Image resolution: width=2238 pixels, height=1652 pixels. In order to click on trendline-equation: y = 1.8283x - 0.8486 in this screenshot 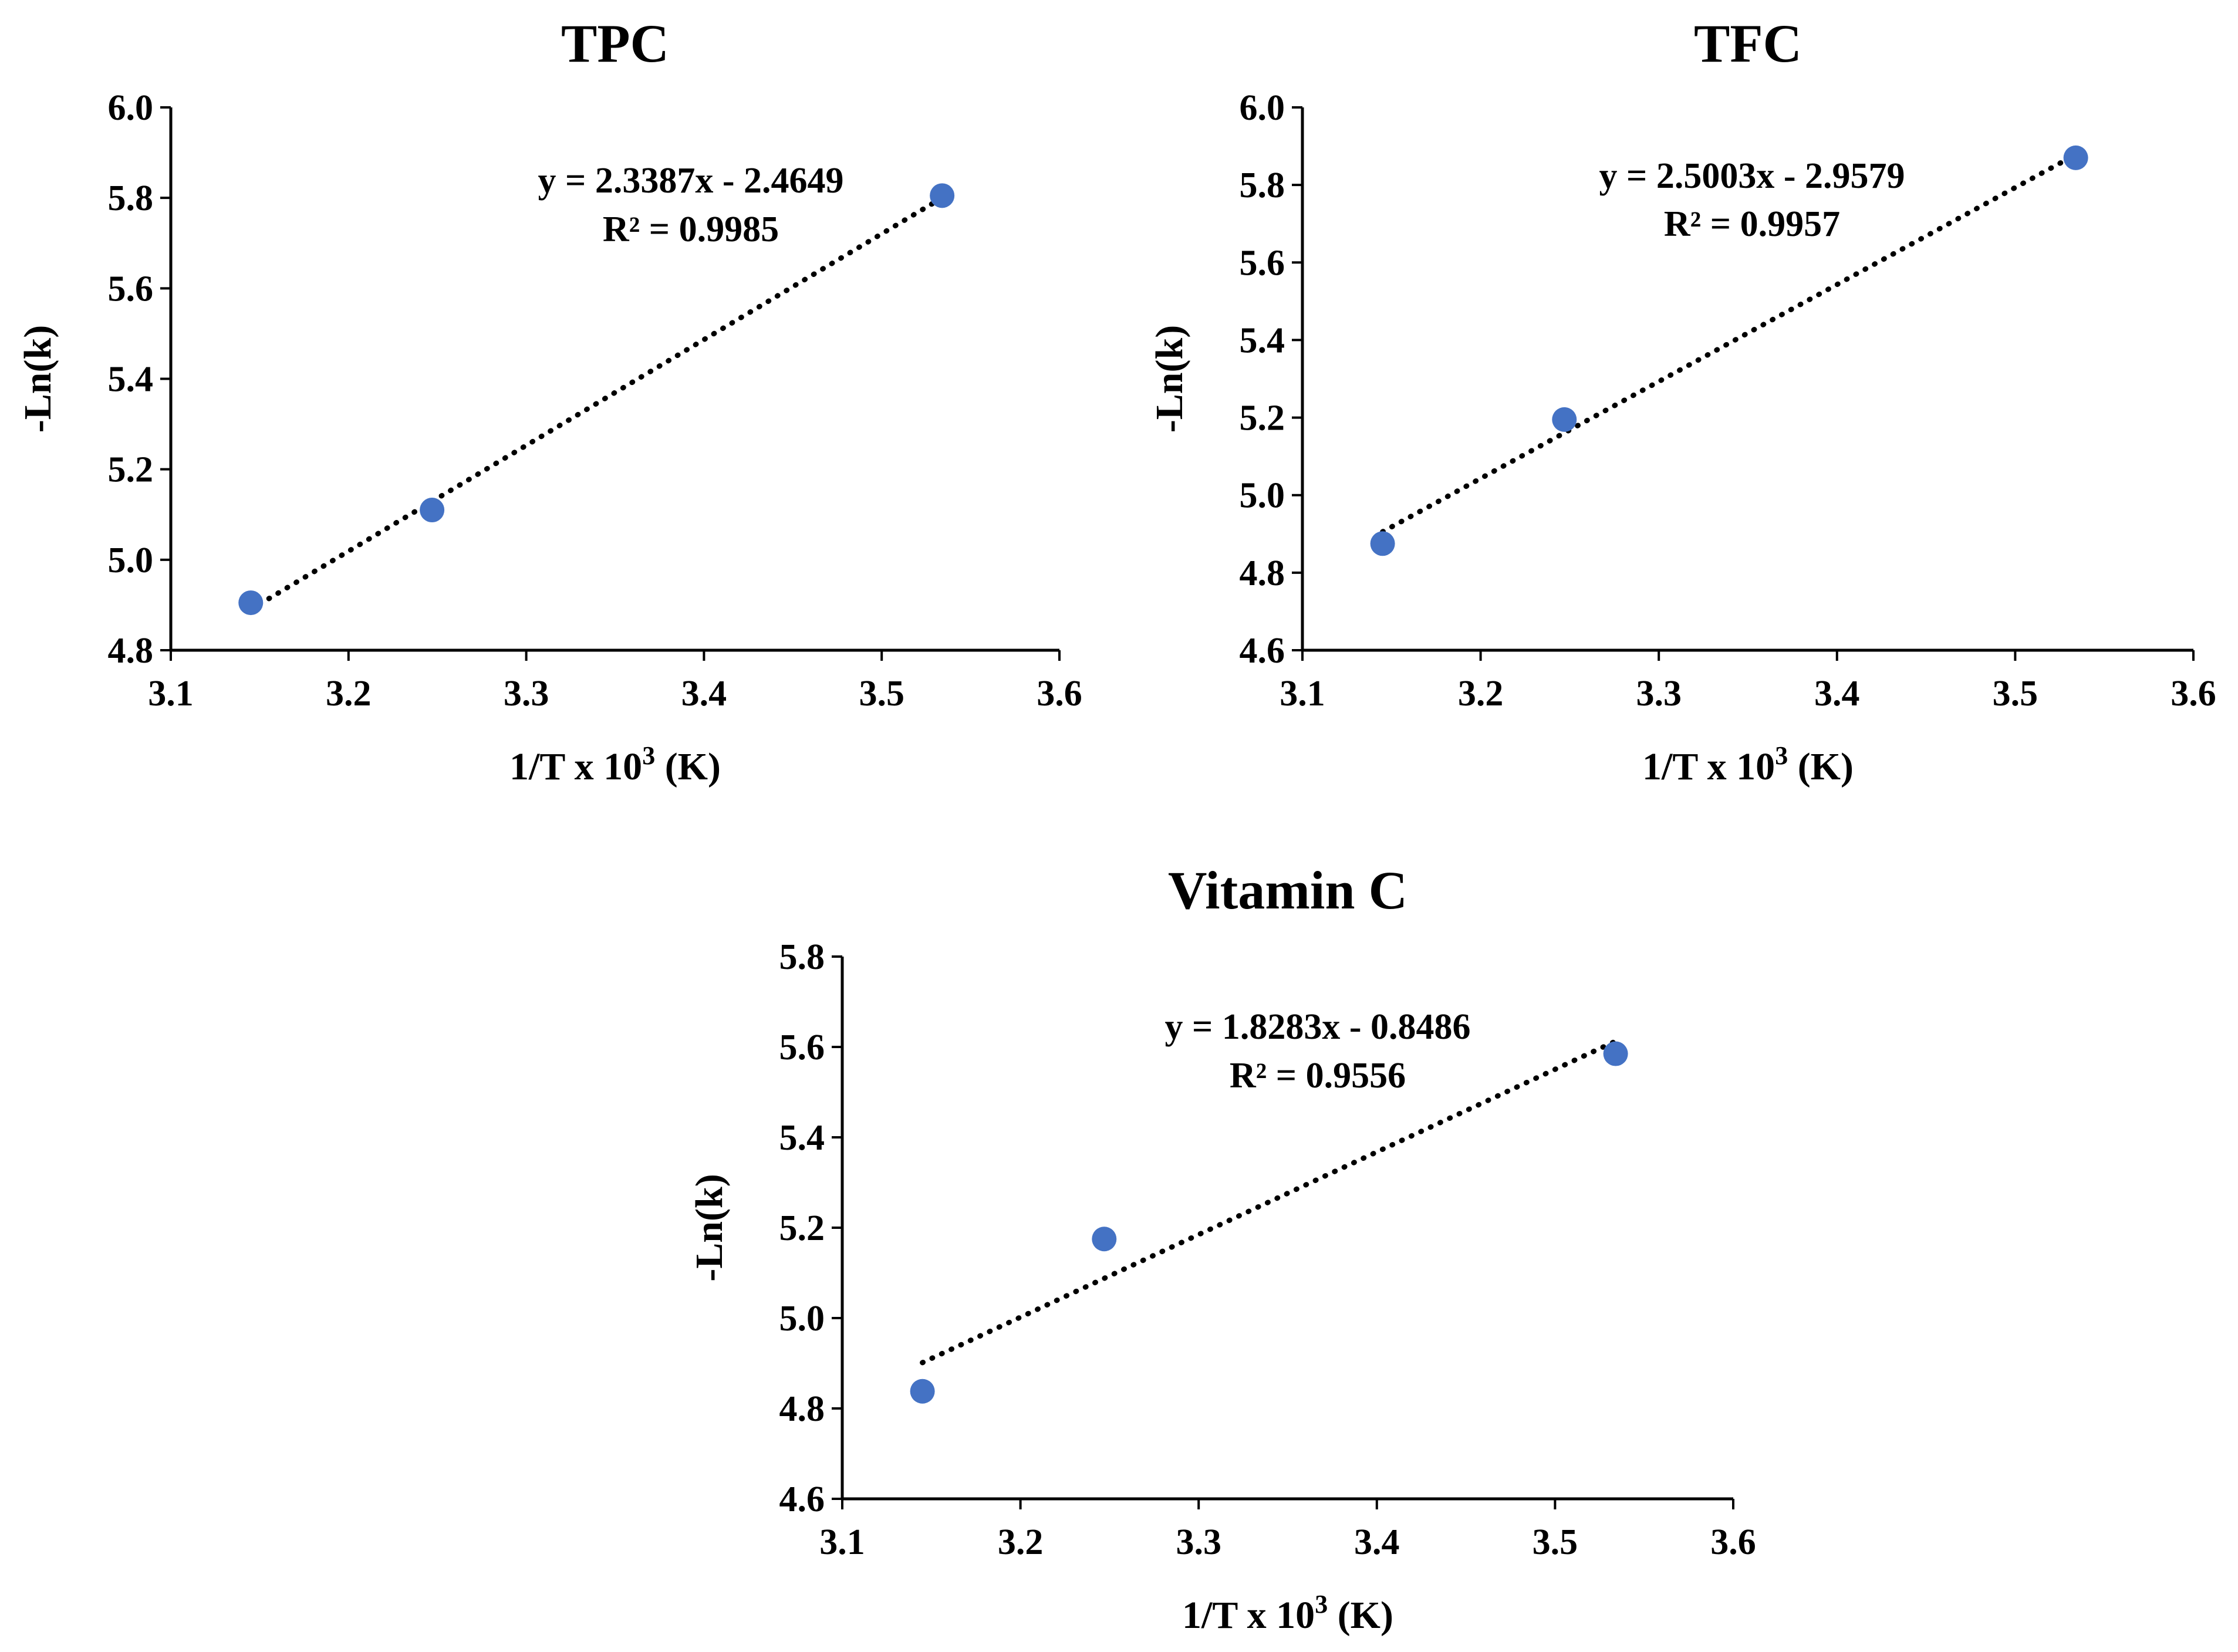, I will do `click(1318, 1027)`.